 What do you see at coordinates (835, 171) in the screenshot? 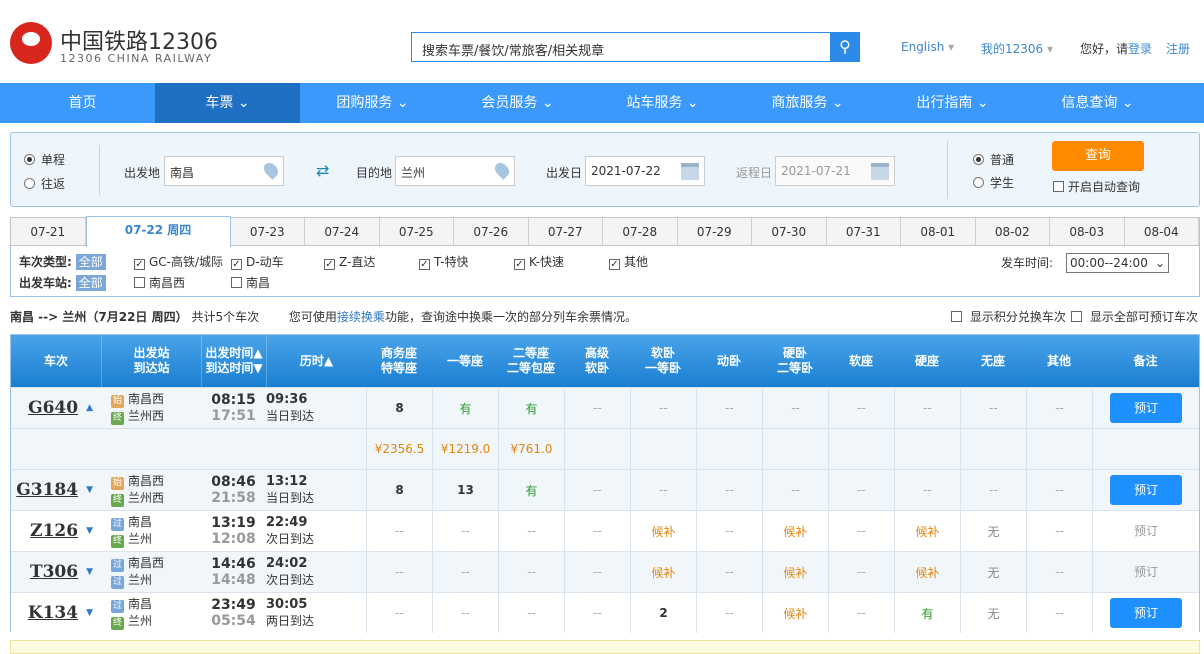
I see `return-date-input: 2021-07-21` at bounding box center [835, 171].